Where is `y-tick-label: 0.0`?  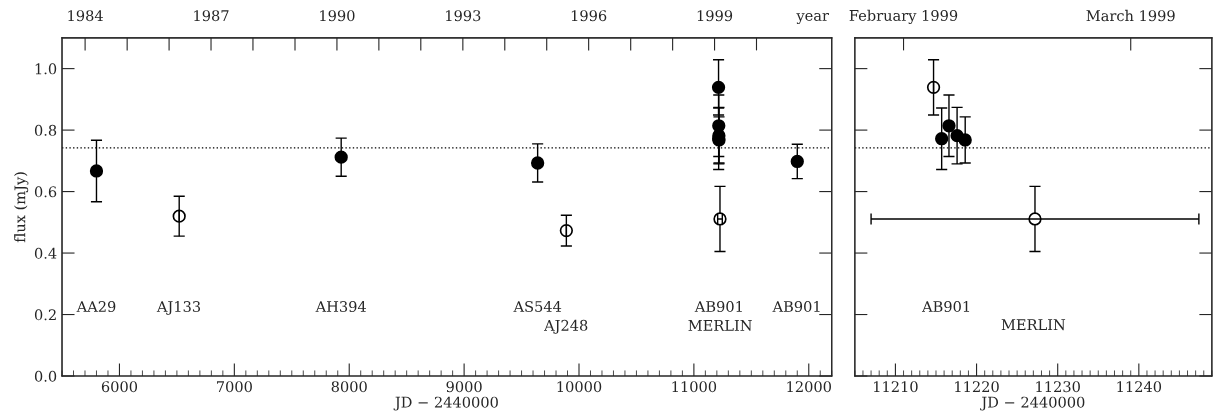
y-tick-label: 0.0 is located at coordinates (45, 376).